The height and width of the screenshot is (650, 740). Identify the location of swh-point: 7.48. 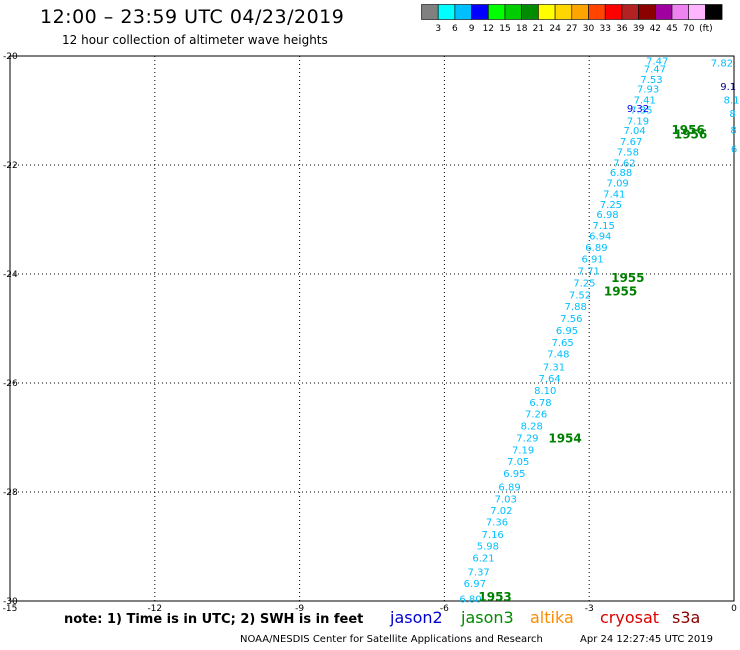
(558, 355).